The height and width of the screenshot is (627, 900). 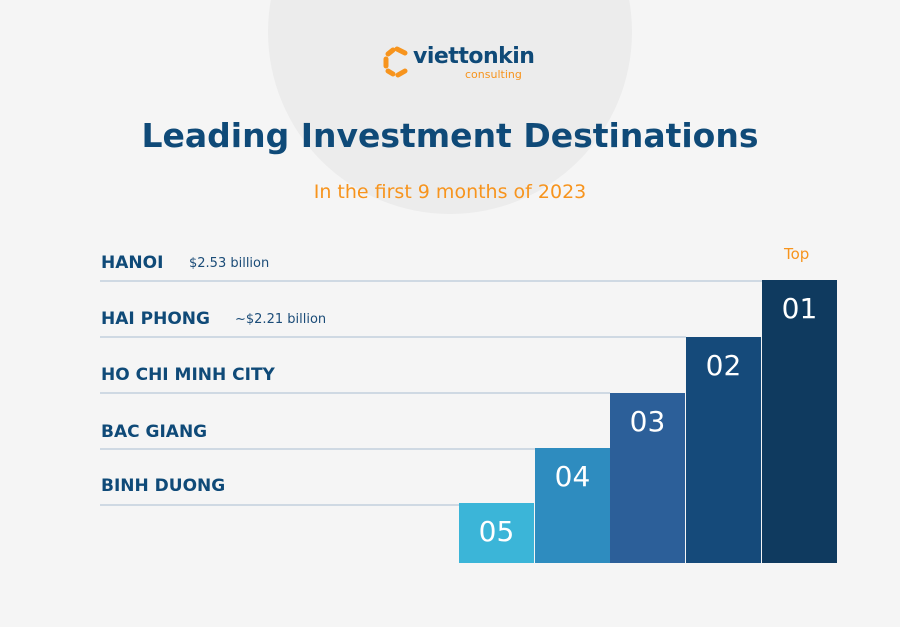 I want to click on rank-1-name: HANOI, so click(x=132, y=263).